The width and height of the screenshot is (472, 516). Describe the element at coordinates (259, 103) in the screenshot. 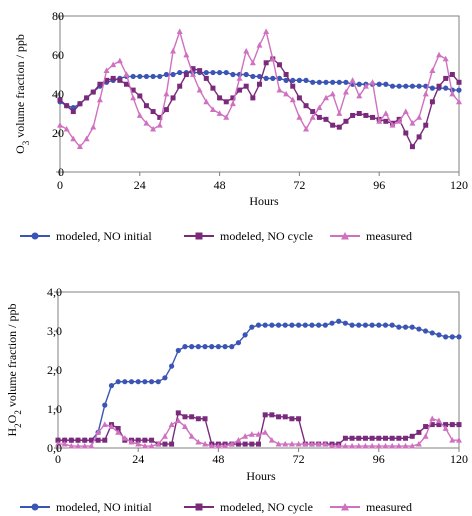

I see `series-line` at that location.